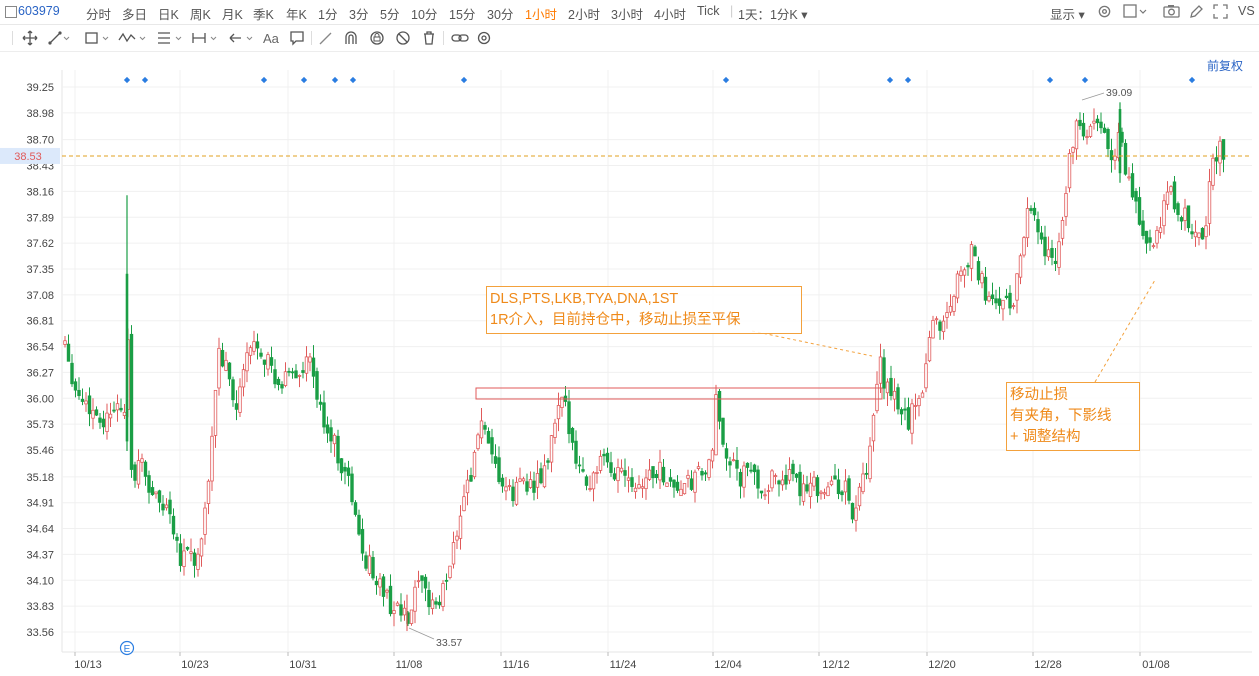 The height and width of the screenshot is (676, 1259). Describe the element at coordinates (206, 38) in the screenshot. I see `measure-icon` at that location.